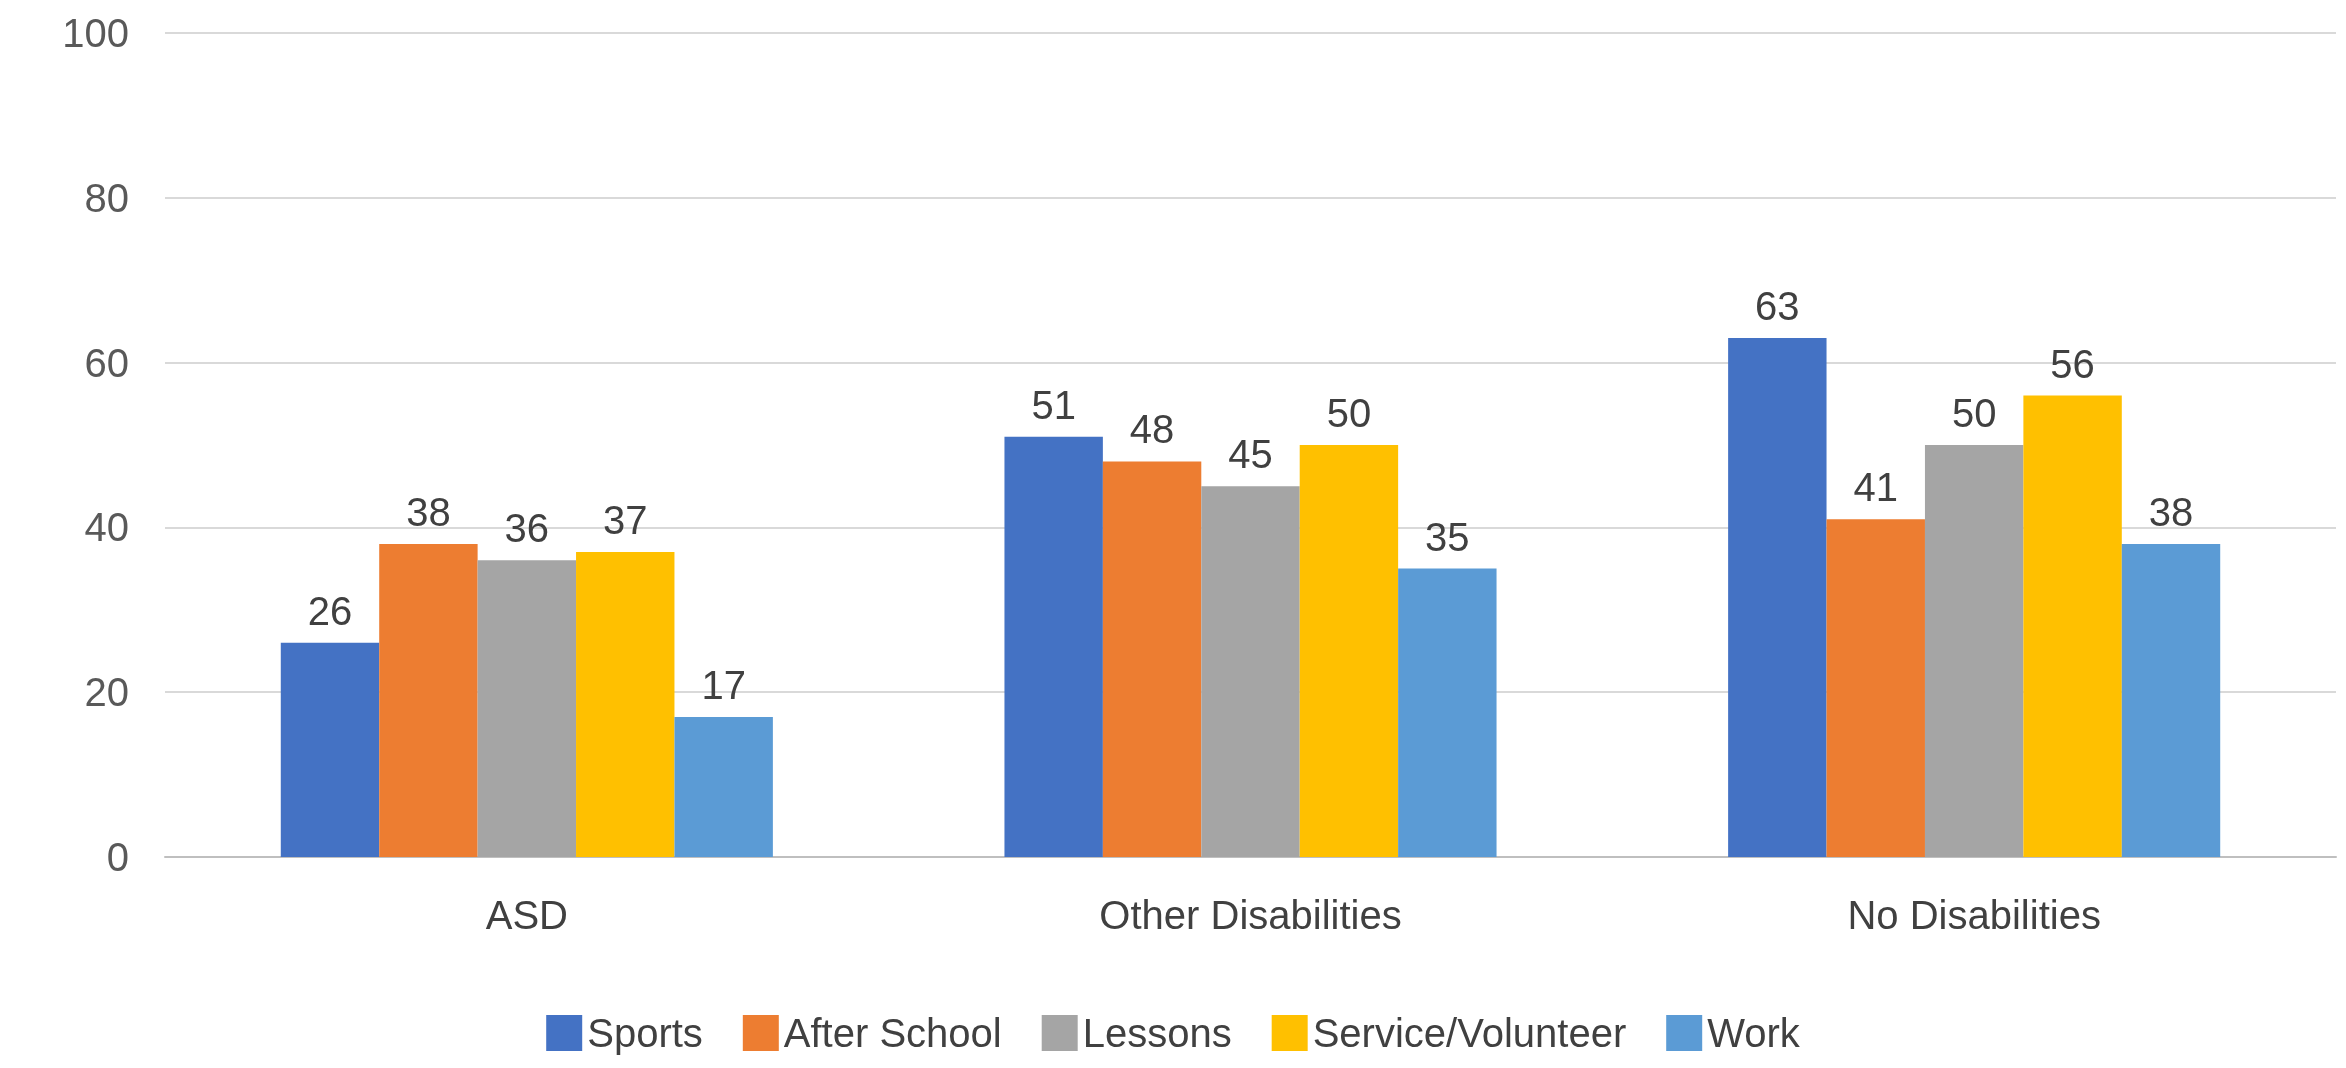 This screenshot has height=1068, width=2346. Describe the element at coordinates (1157, 1033) in the screenshot. I see `legend-label: Lessons` at that location.